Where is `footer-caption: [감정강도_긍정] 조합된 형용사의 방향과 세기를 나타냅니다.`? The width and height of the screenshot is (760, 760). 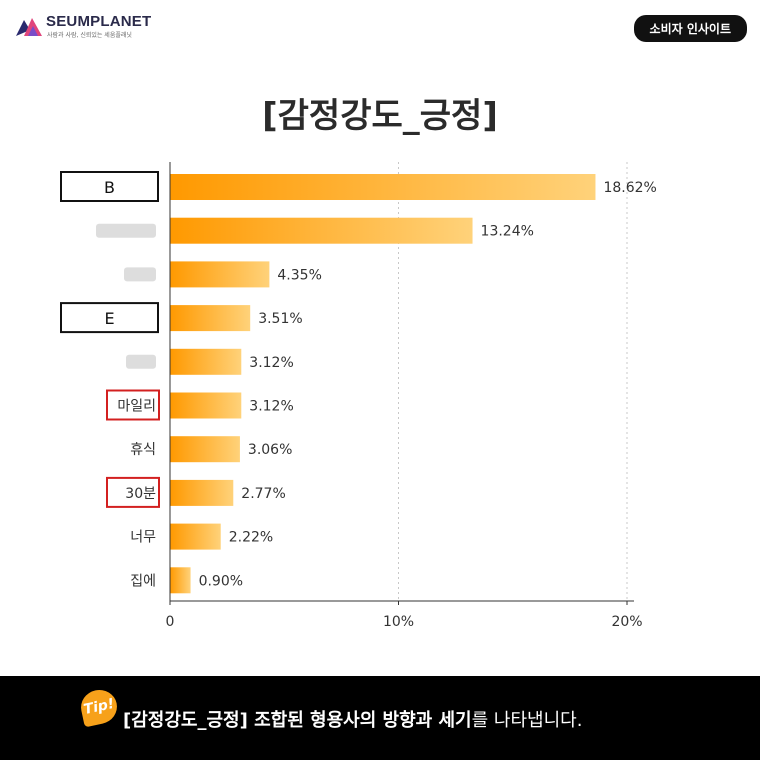 footer-caption: [감정강도_긍정] 조합된 형용사의 방향과 세기를 나타냅니다. is located at coordinates (352, 719).